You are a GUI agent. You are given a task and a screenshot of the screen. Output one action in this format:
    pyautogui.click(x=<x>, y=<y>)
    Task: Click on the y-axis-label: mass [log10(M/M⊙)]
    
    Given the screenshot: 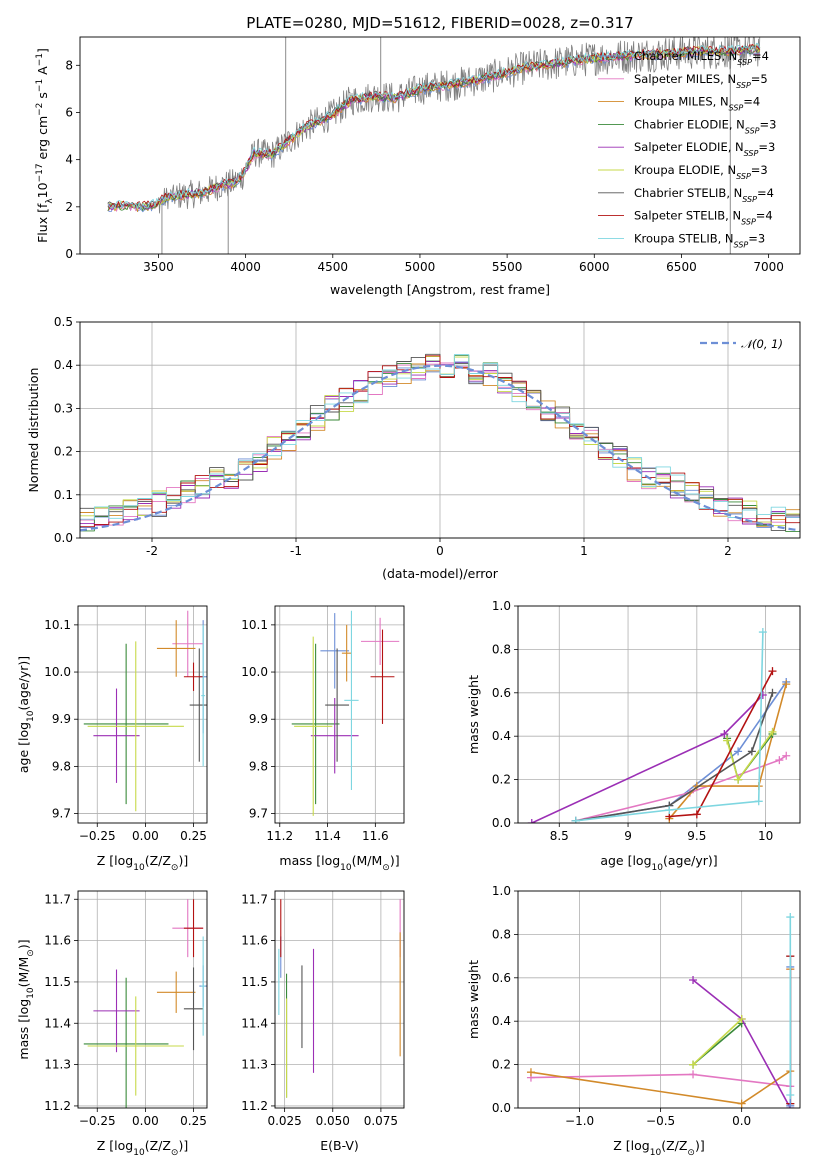 What is the action you would take?
    pyautogui.click(x=26, y=999)
    